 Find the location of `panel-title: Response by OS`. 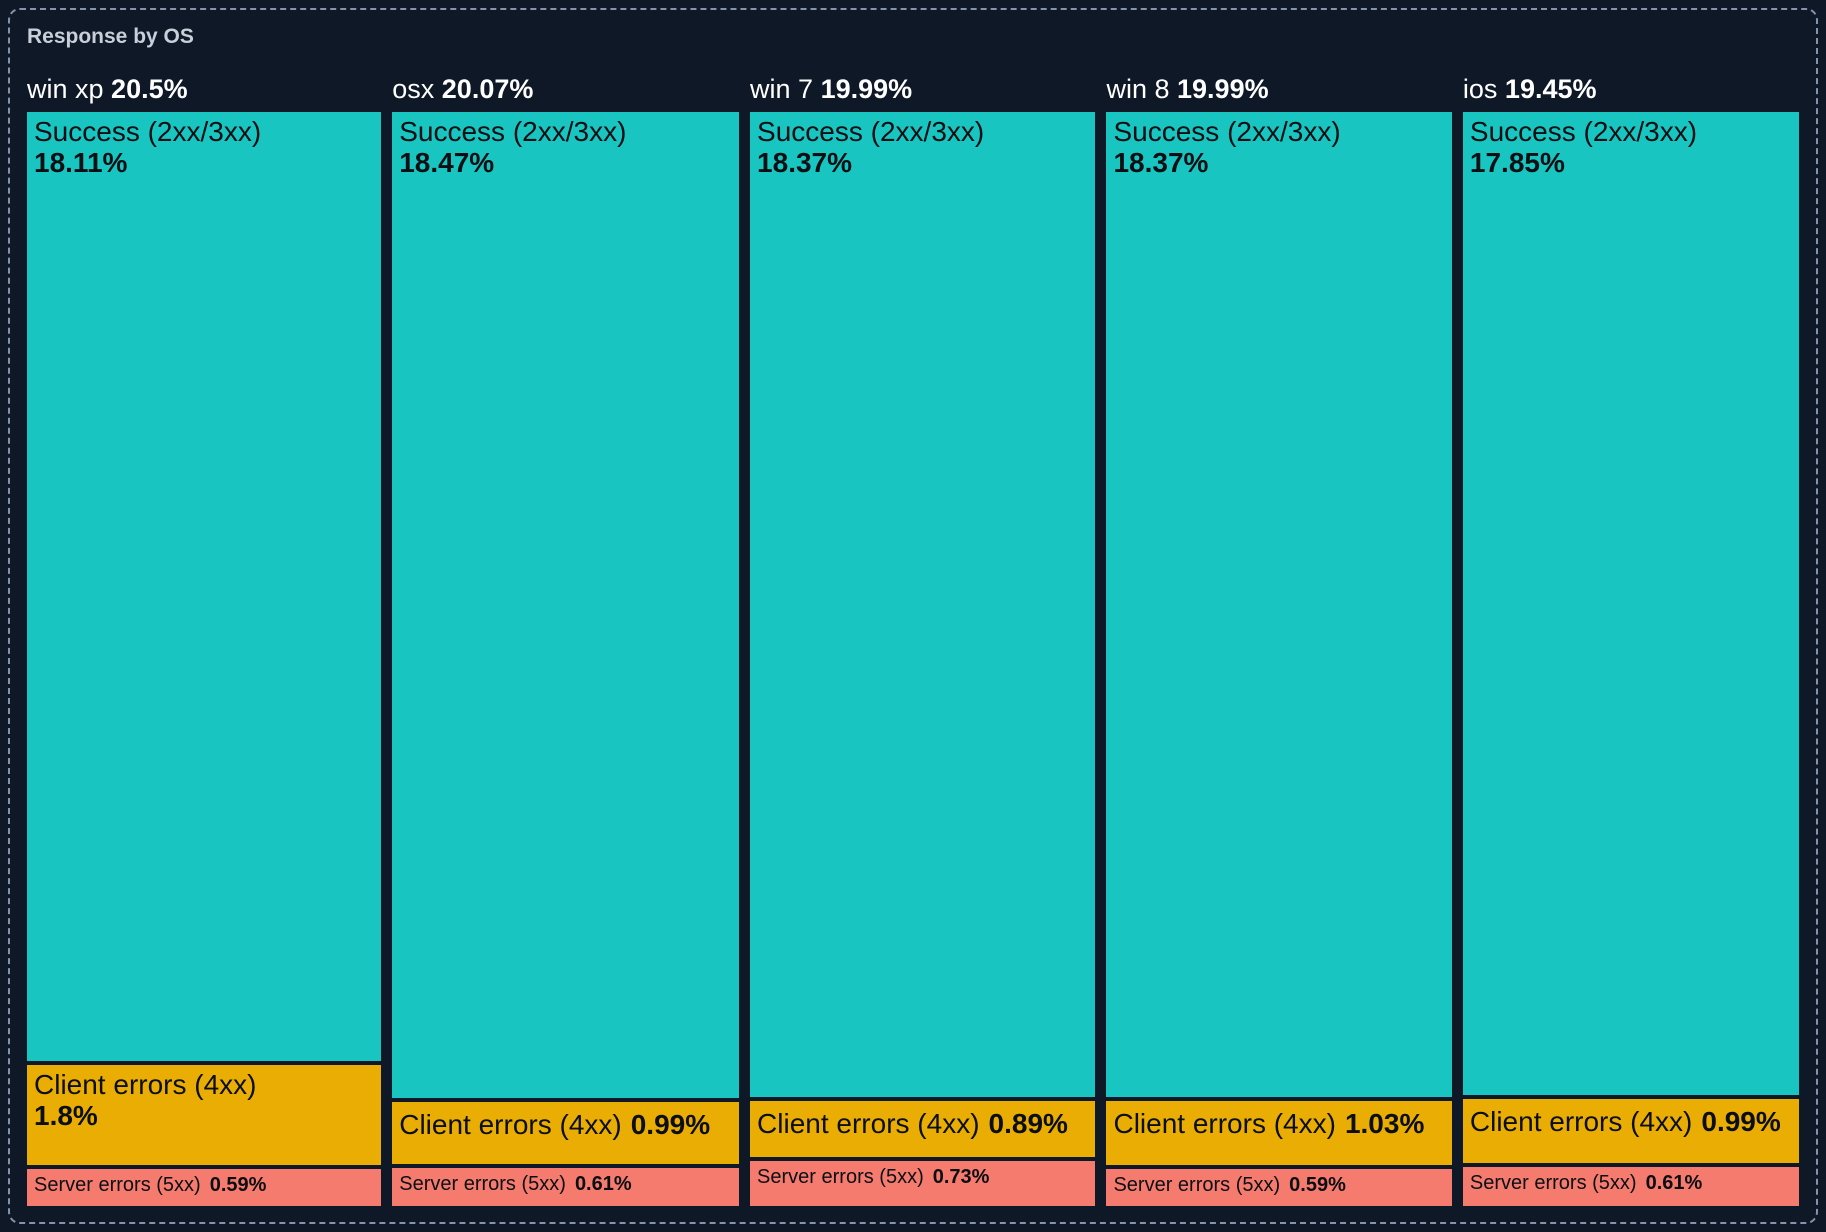

panel-title: Response by OS is located at coordinates (110, 36).